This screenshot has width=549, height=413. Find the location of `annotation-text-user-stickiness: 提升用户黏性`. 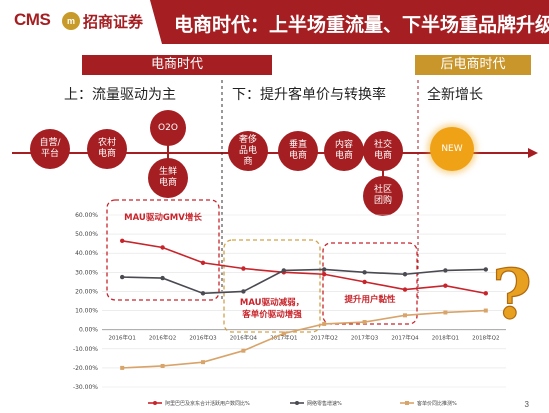

annotation-text-user-stickiness: 提升用户黏性 is located at coordinates (370, 299).